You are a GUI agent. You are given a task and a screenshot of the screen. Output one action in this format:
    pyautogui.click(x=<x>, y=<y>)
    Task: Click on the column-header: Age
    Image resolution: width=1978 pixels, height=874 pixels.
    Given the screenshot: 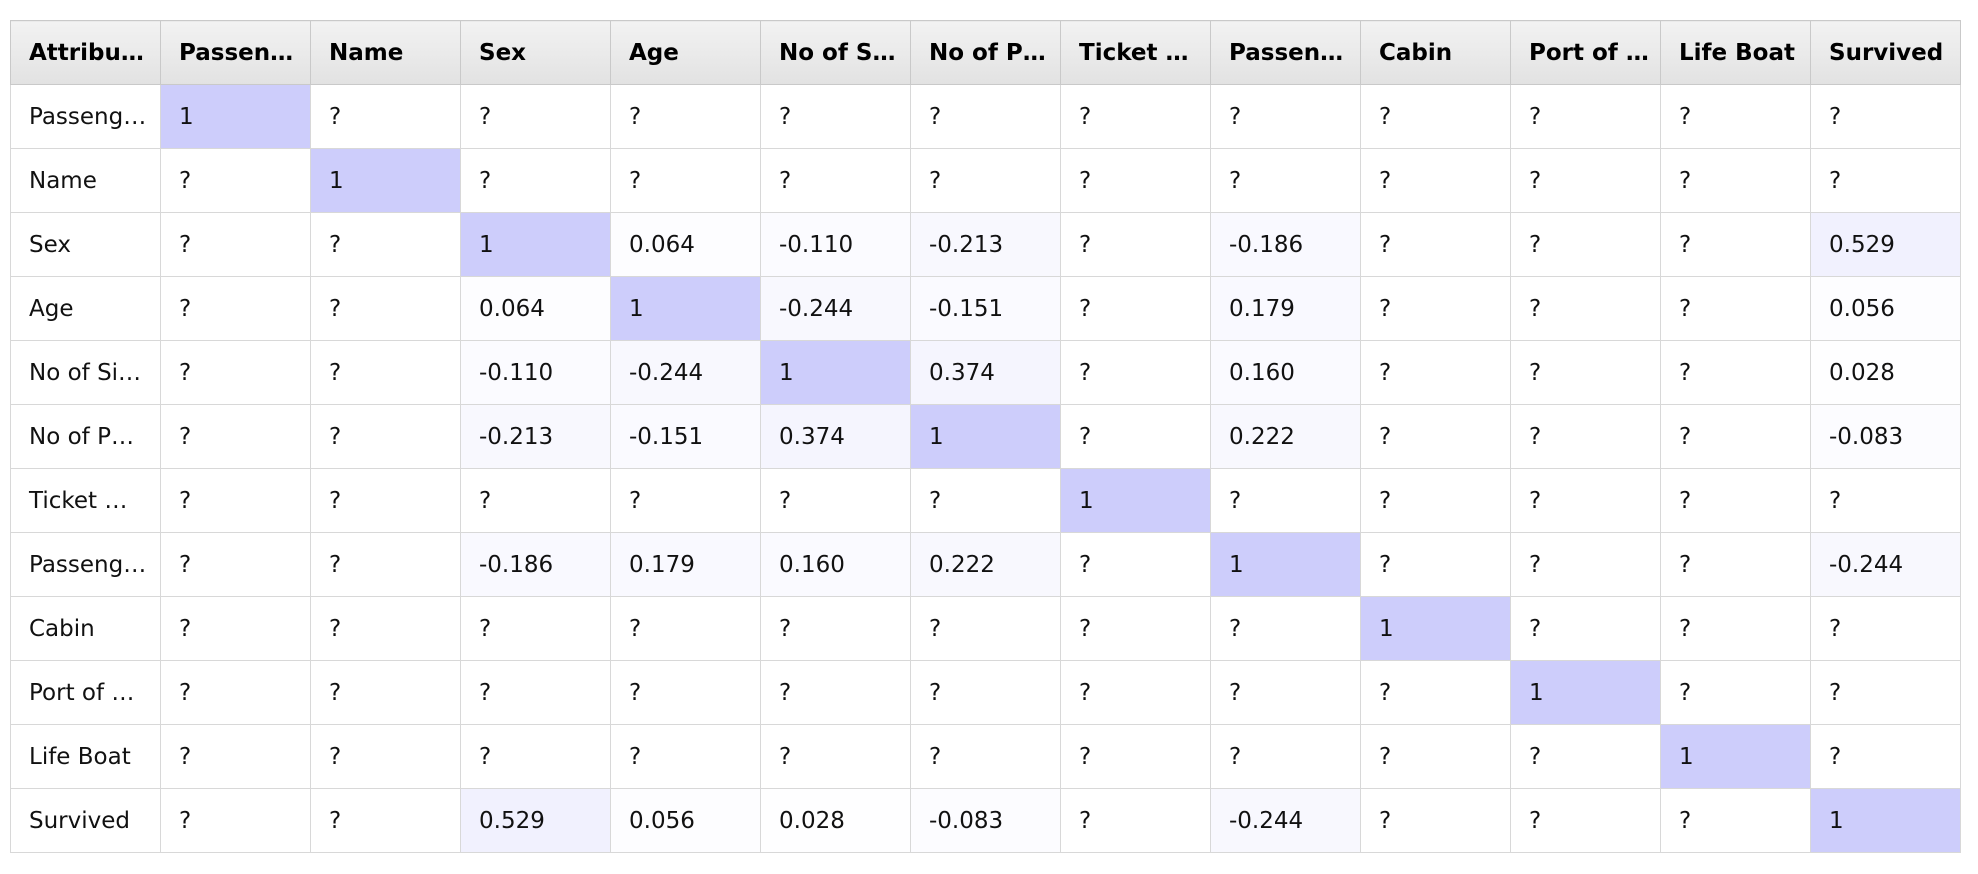 What is the action you would take?
    pyautogui.click(x=685, y=52)
    